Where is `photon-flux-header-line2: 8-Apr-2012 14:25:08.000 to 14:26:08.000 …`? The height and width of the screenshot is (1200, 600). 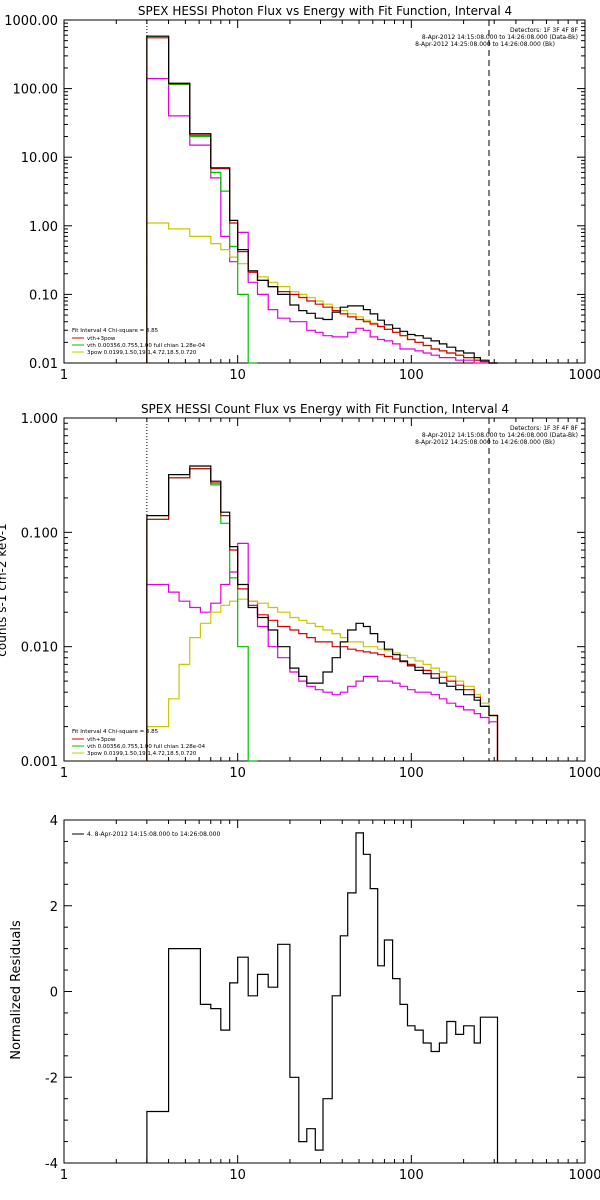 photon-flux-header-line2: 8-Apr-2012 14:25:08.000 to 14:26:08.000 … is located at coordinates (485, 44).